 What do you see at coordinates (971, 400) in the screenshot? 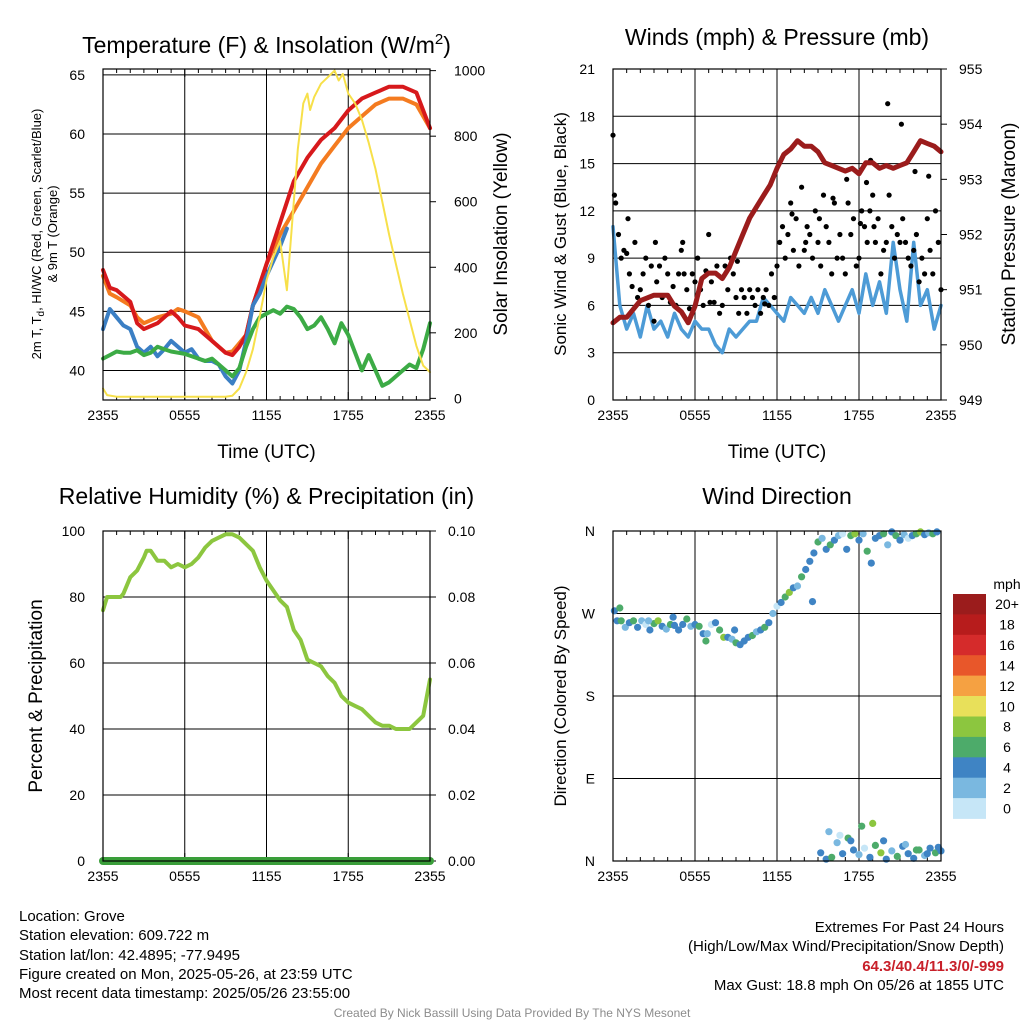
I see `y2-tick-label: 949` at bounding box center [971, 400].